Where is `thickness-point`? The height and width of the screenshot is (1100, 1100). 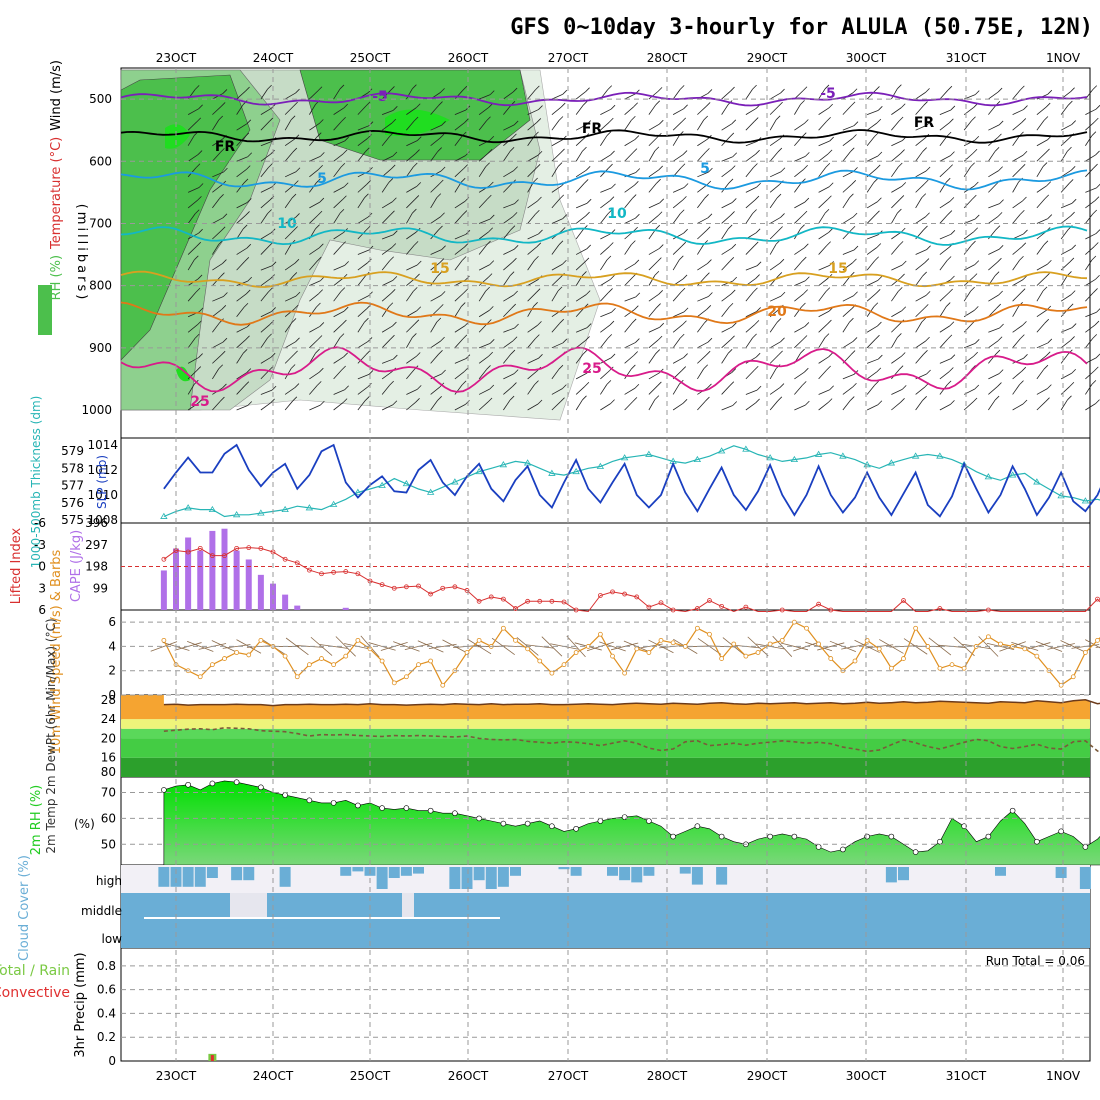
thickness-point is located at coordinates (1037, 481).